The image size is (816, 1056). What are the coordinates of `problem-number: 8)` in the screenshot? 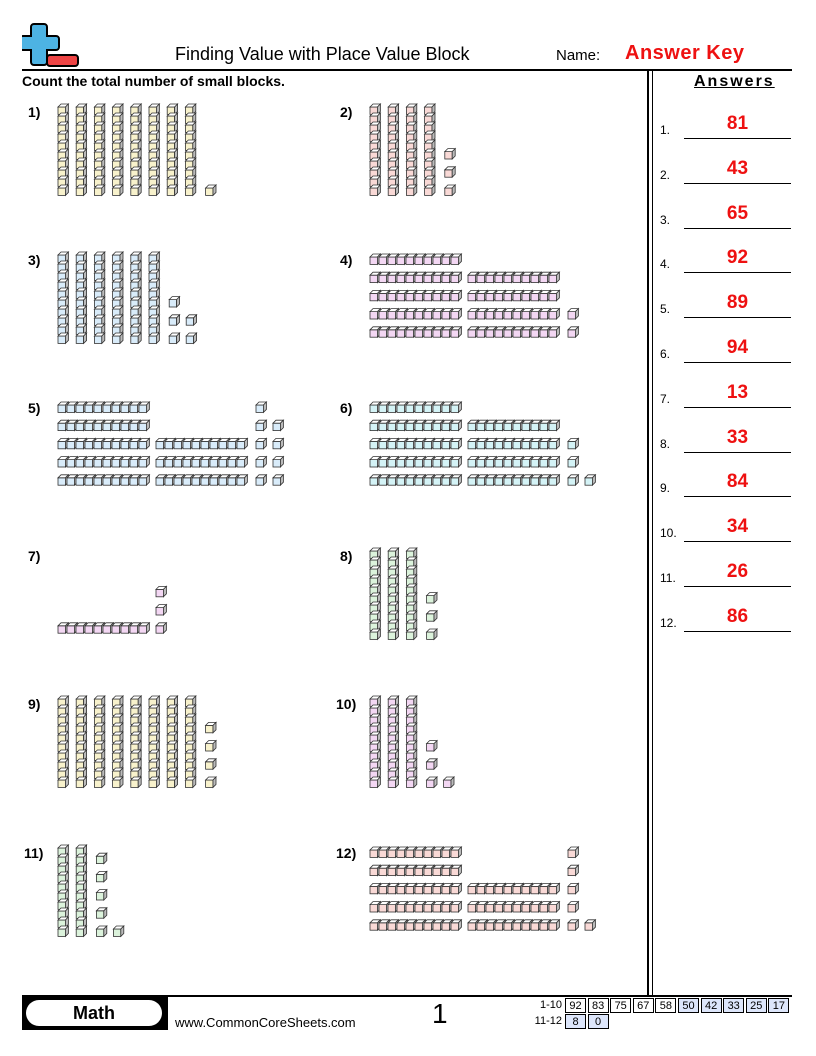 It's located at (346, 556).